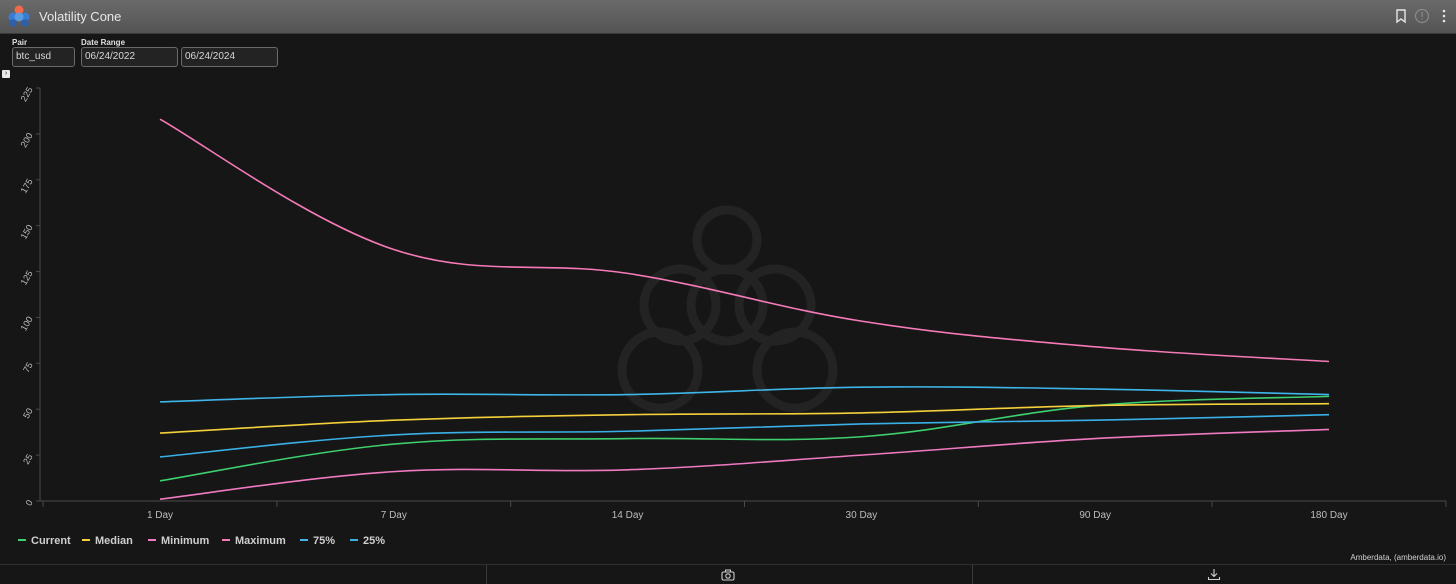 The image size is (1456, 584). Describe the element at coordinates (103, 42) in the screenshot. I see `date-range-label: Date Range` at that location.